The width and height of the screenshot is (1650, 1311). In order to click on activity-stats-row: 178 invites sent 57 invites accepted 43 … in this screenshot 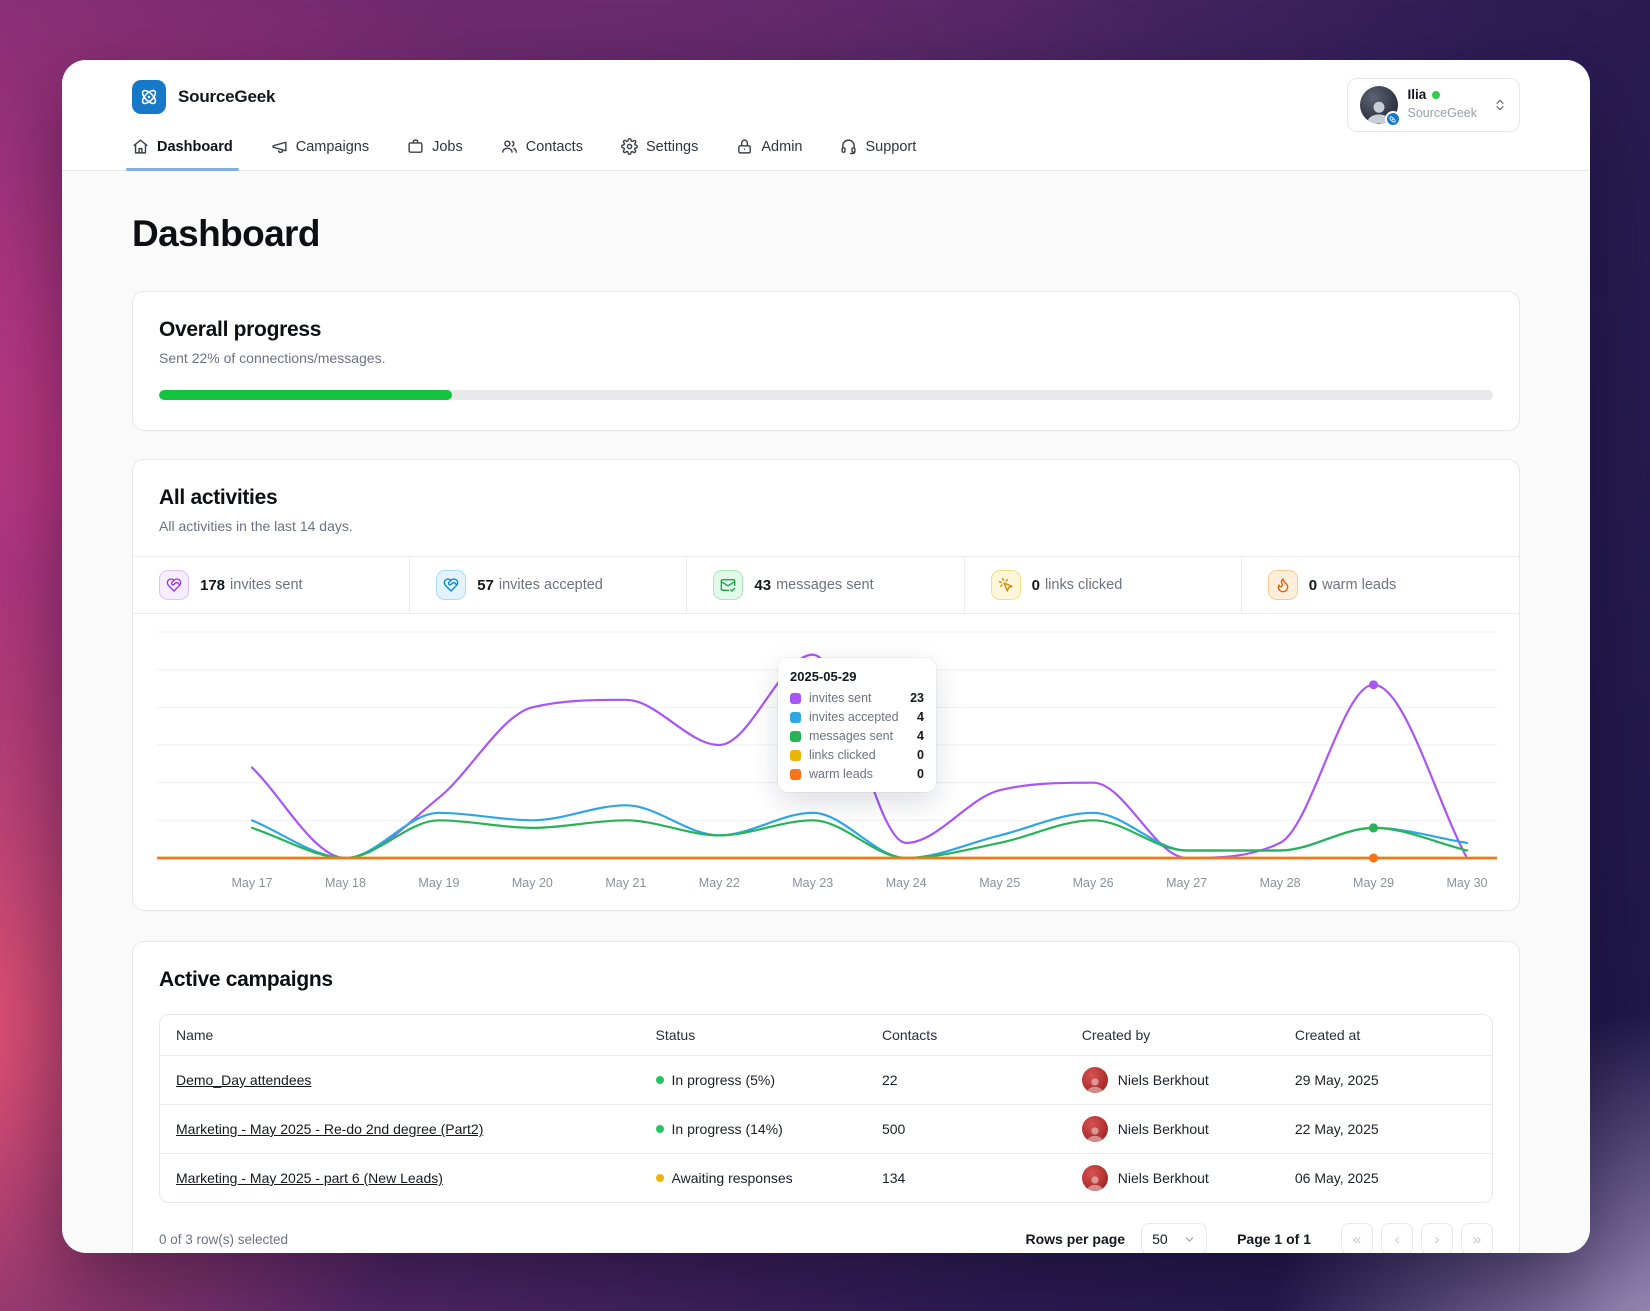, I will do `click(826, 585)`.